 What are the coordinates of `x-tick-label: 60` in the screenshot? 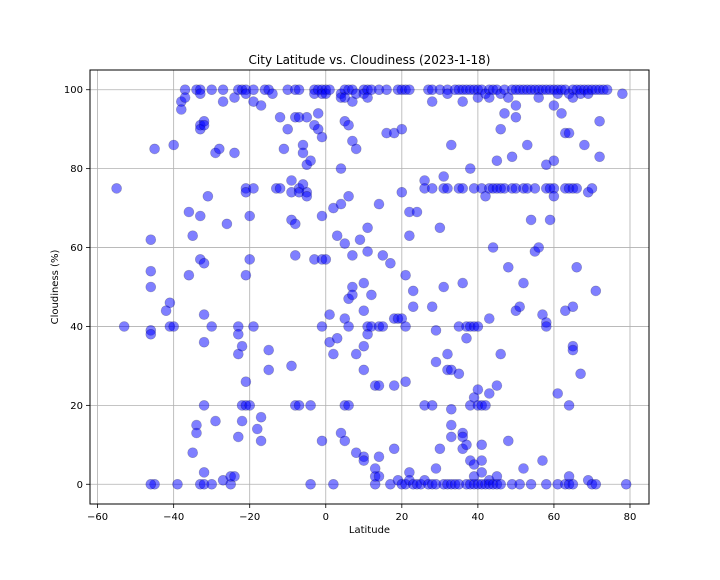 It's located at (554, 517).